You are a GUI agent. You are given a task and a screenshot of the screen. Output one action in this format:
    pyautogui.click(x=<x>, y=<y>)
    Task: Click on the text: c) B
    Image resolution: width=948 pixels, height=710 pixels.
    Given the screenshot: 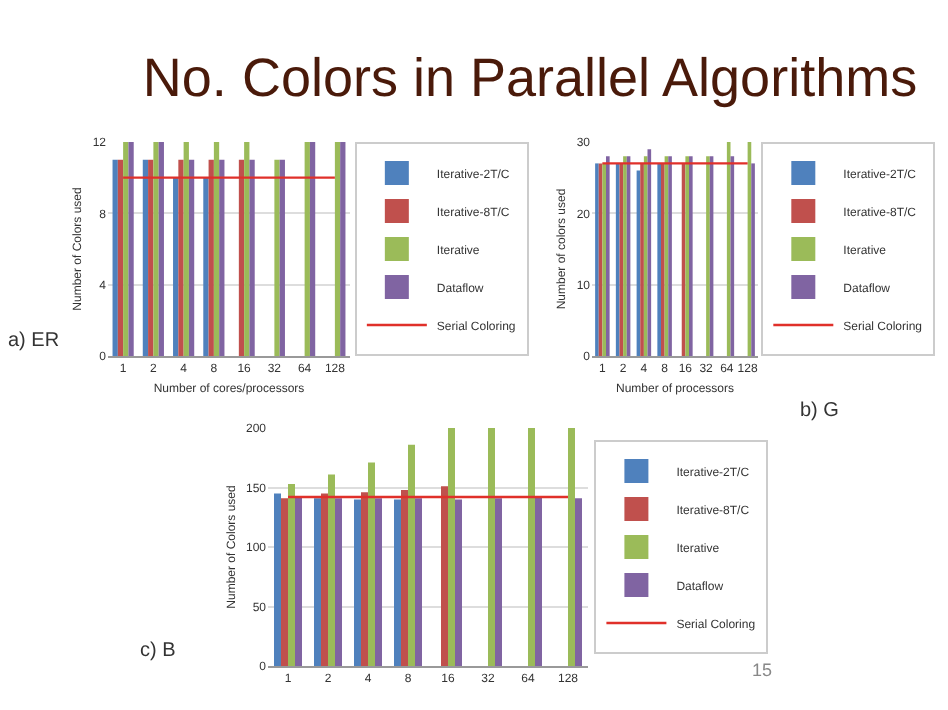 What is the action you would take?
    pyautogui.click(x=158, y=651)
    